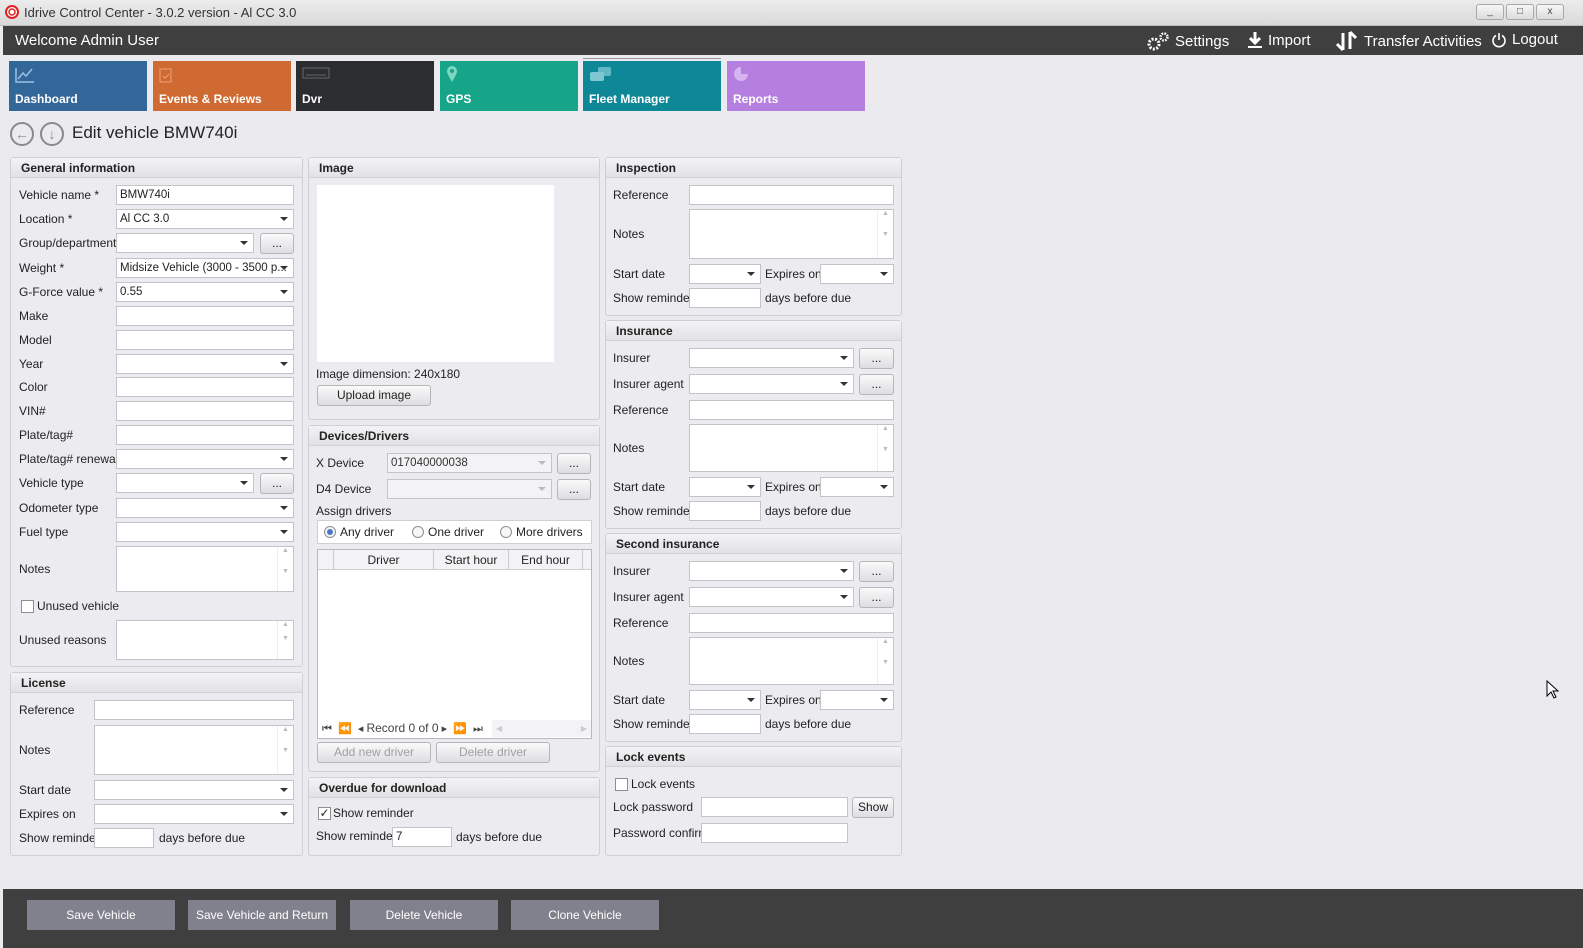 This screenshot has width=1583, height=948. Describe the element at coordinates (725, 724) in the screenshot. I see `second-reminder-input` at that location.